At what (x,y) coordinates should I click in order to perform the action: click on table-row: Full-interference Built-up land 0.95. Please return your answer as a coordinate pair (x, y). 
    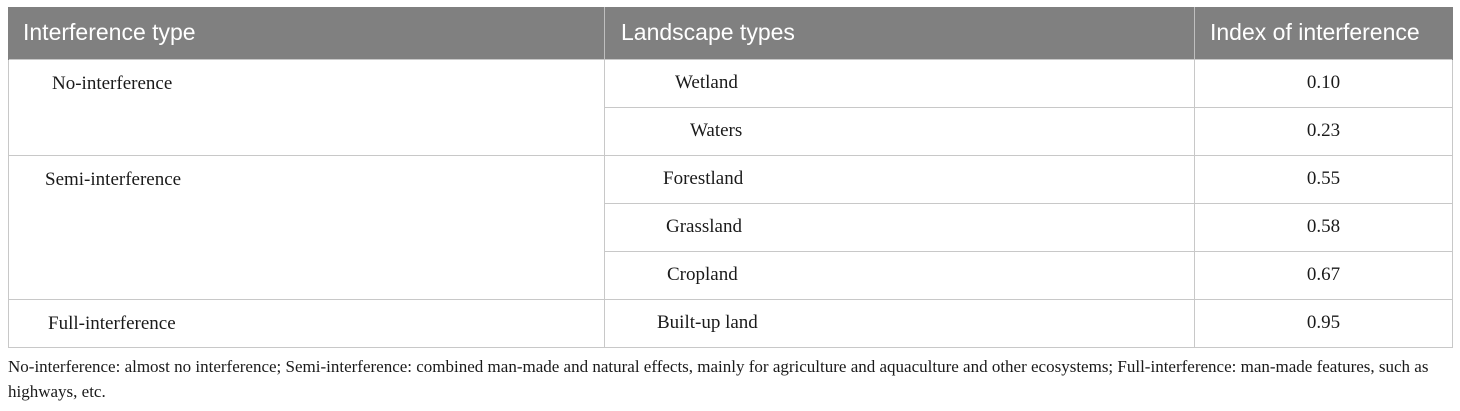
    Looking at the image, I should click on (730, 323).